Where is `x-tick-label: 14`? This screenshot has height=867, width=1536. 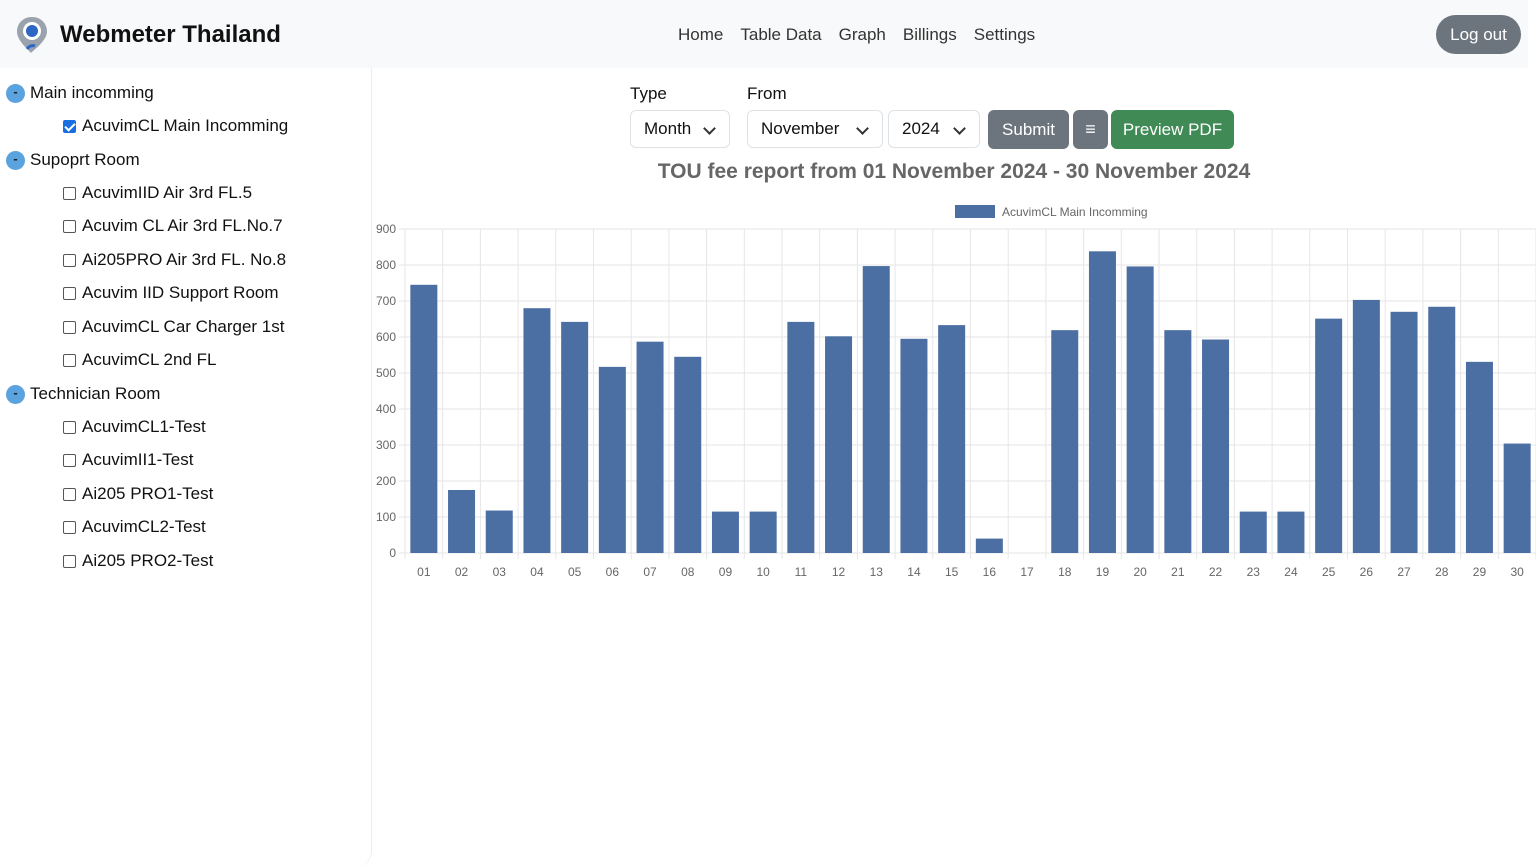 x-tick-label: 14 is located at coordinates (914, 572).